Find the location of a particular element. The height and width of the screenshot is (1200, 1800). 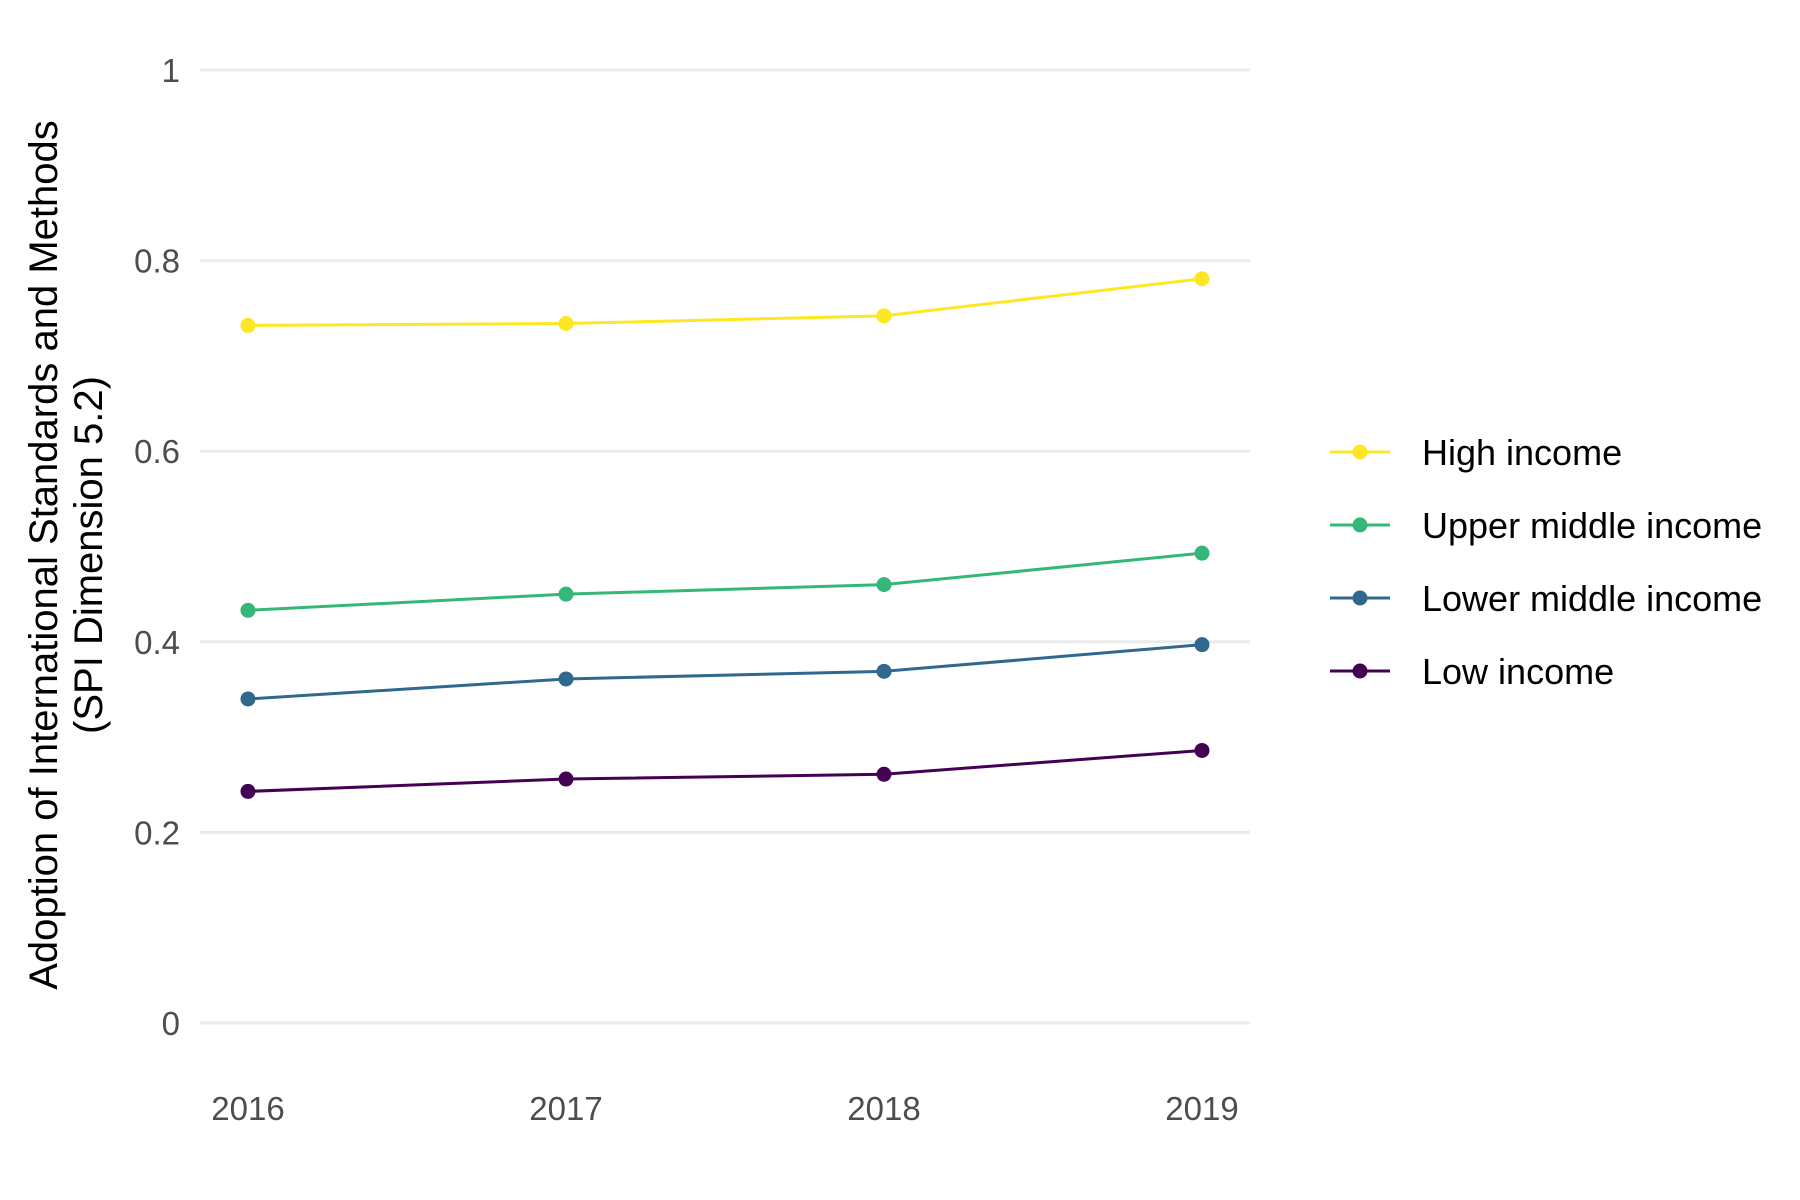

legend-item: Low income is located at coordinates (1472, 671).